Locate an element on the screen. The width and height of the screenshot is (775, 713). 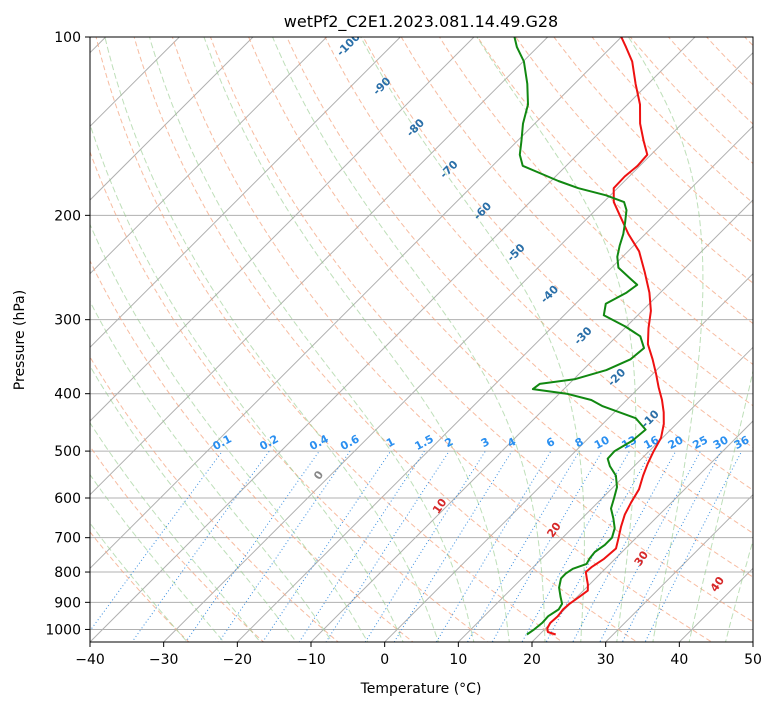
moist-adiabat-label: 30 is located at coordinates (642, 558).